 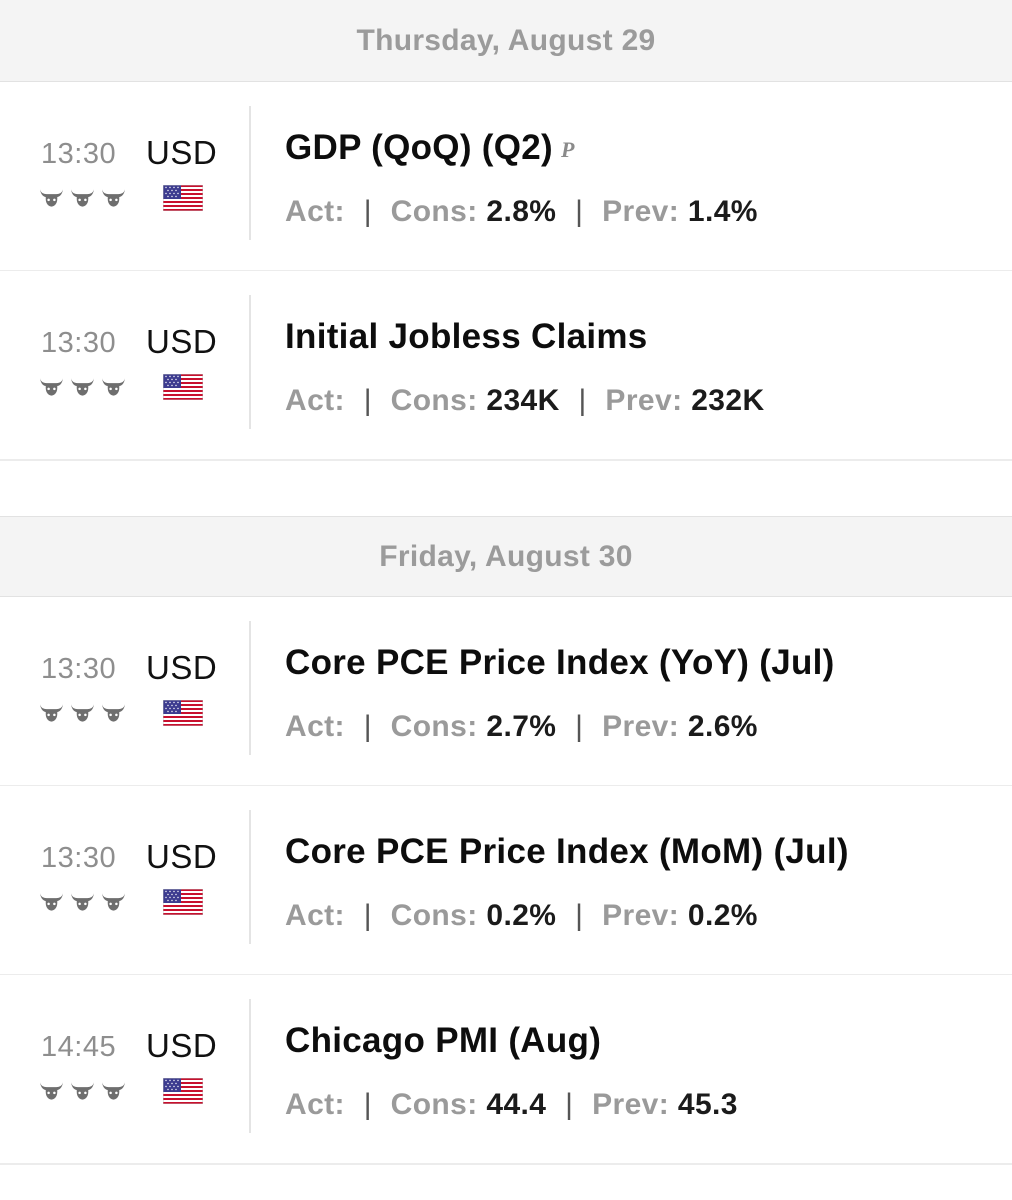 What do you see at coordinates (419, 147) in the screenshot?
I see `event-title-text: GDP (QoQ) (Q2)` at bounding box center [419, 147].